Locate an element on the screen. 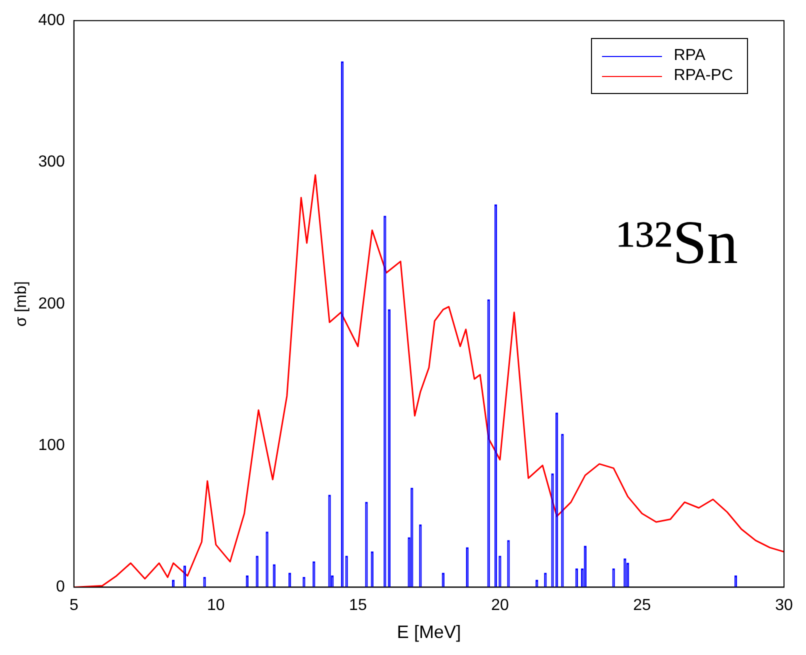  y-tick-label: 400 is located at coordinates (51, 21).